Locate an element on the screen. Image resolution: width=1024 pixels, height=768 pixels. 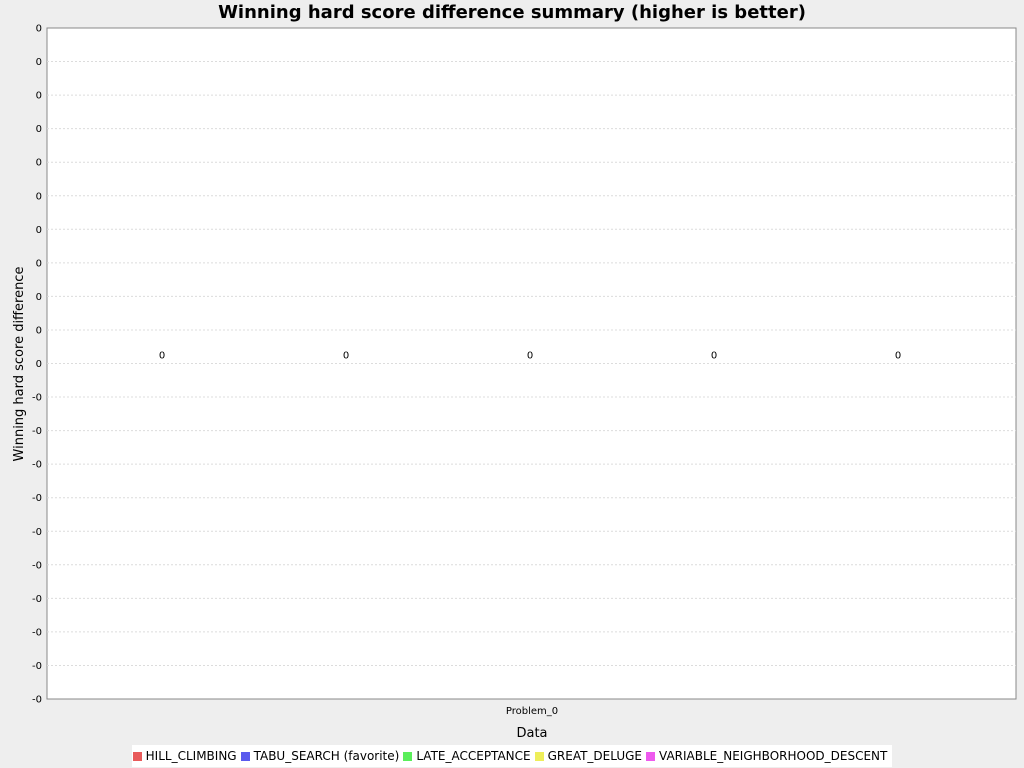
x-axis-label: Data is located at coordinates (531, 733).